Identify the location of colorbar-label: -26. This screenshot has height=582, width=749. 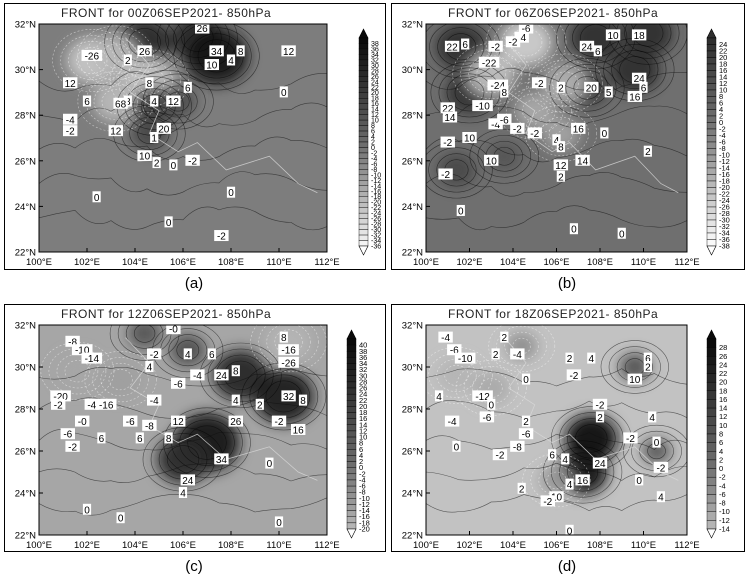
(724, 207).